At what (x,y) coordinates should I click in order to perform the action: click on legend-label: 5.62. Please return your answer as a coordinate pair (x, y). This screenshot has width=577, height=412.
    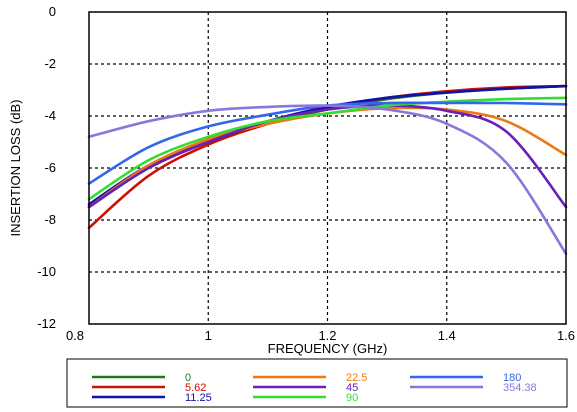
    Looking at the image, I should click on (195, 388).